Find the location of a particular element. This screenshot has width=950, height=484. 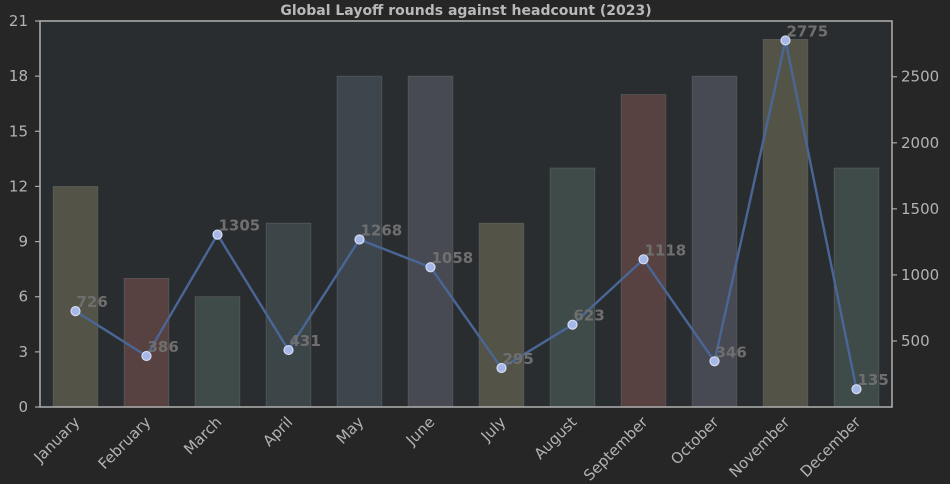

left-tick-label: 15 is located at coordinates (18, 131).